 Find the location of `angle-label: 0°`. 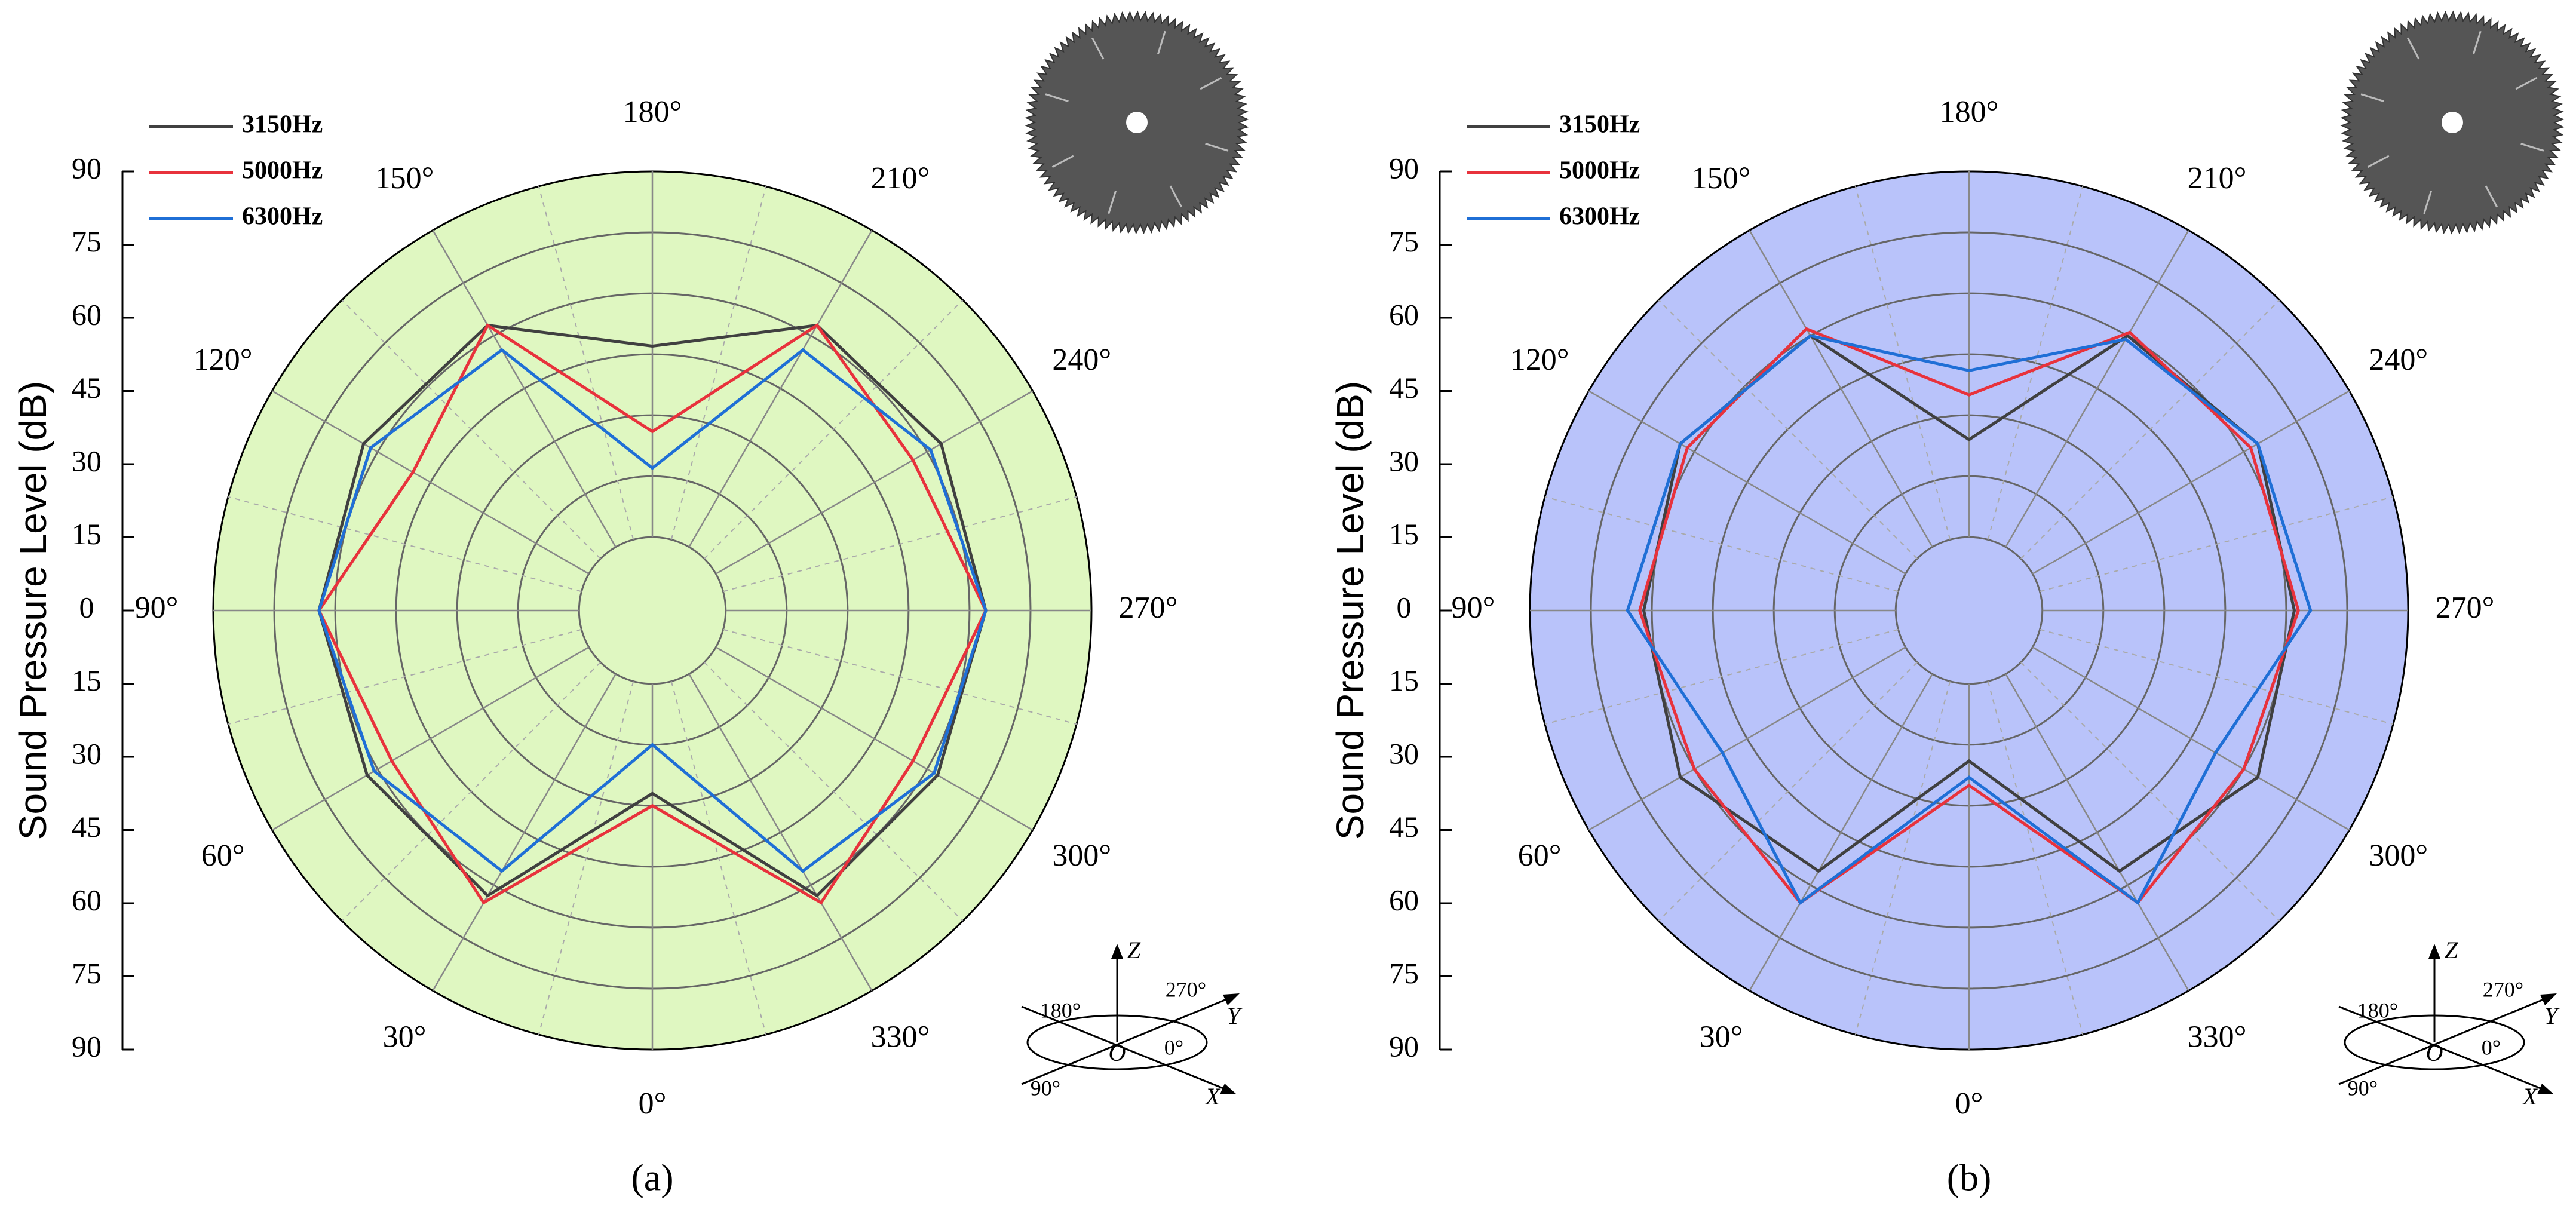

angle-label: 0° is located at coordinates (653, 1104).